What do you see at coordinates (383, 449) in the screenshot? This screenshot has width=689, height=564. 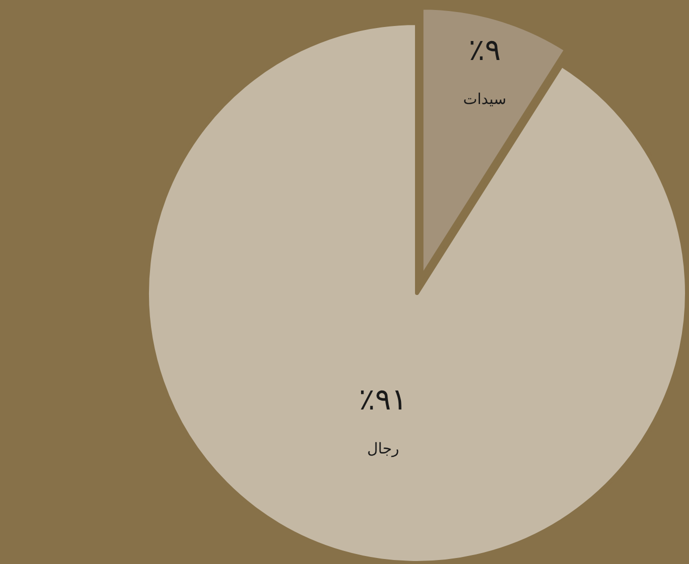 I see `slice-label: رجال` at bounding box center [383, 449].